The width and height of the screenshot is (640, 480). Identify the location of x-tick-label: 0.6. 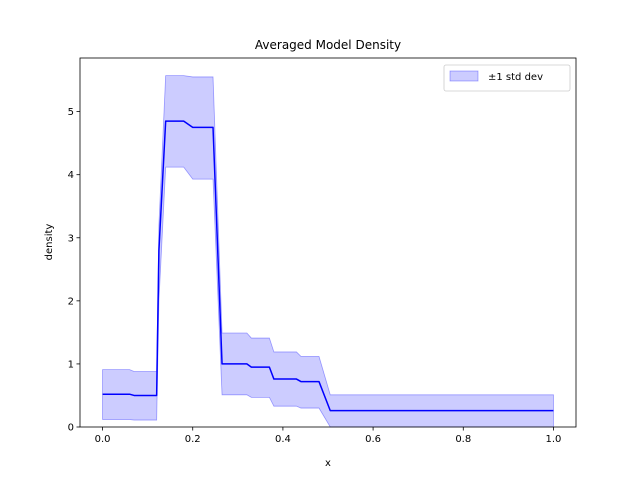
(373, 439).